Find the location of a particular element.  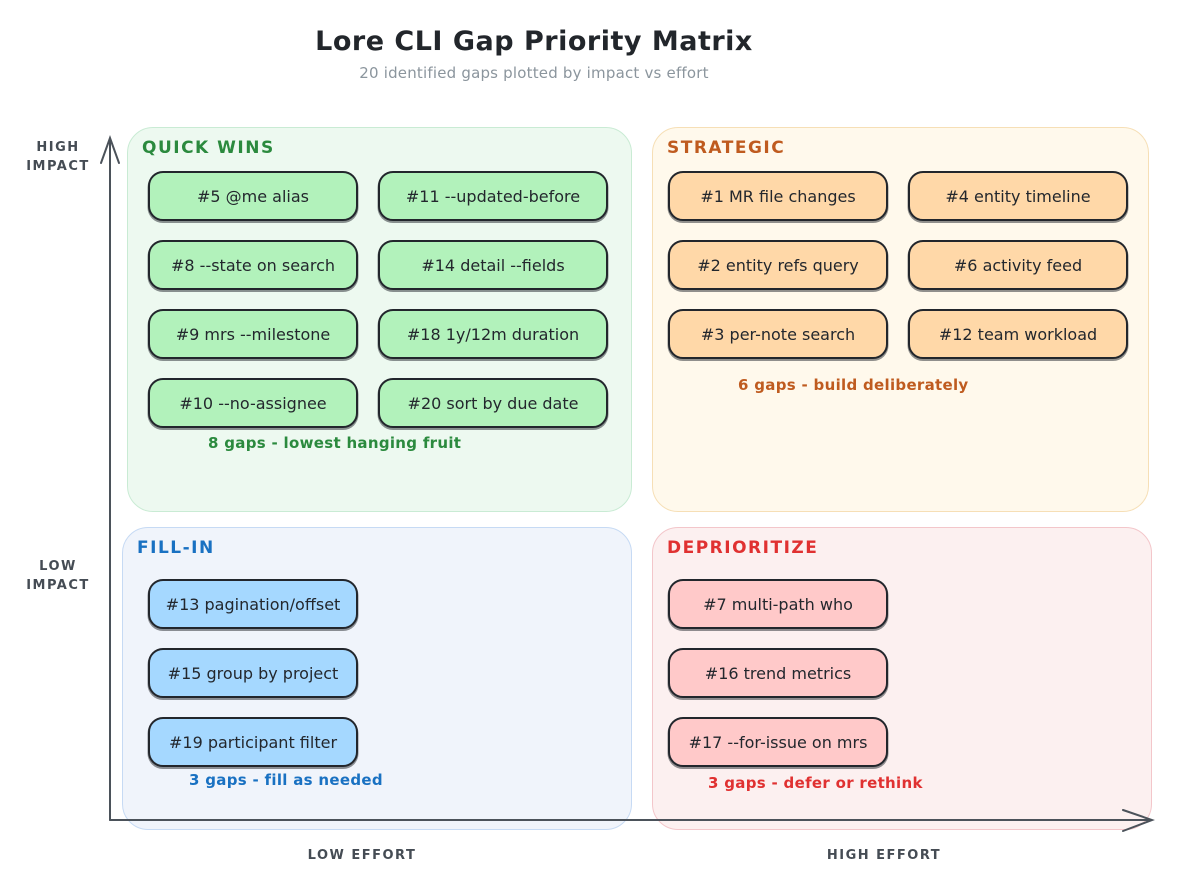

gap-pill: #12 team workload is located at coordinates (1018, 334).